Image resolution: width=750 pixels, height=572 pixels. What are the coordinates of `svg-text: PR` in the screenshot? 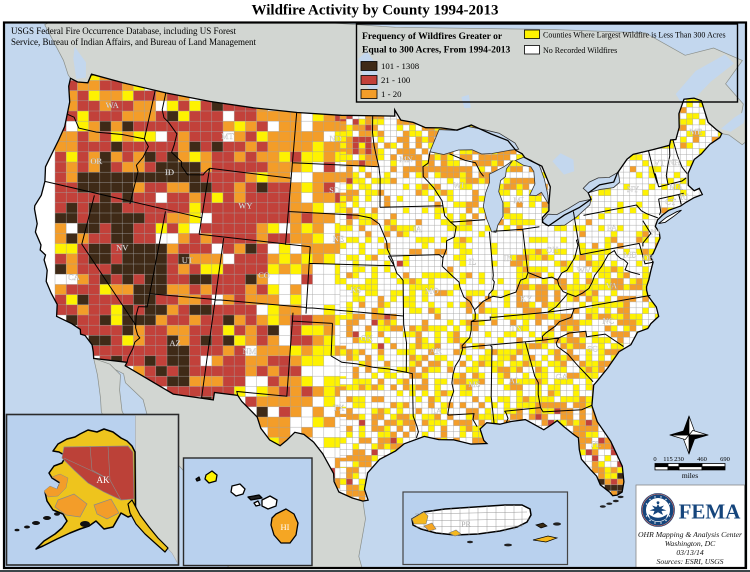 It's located at (466, 524).